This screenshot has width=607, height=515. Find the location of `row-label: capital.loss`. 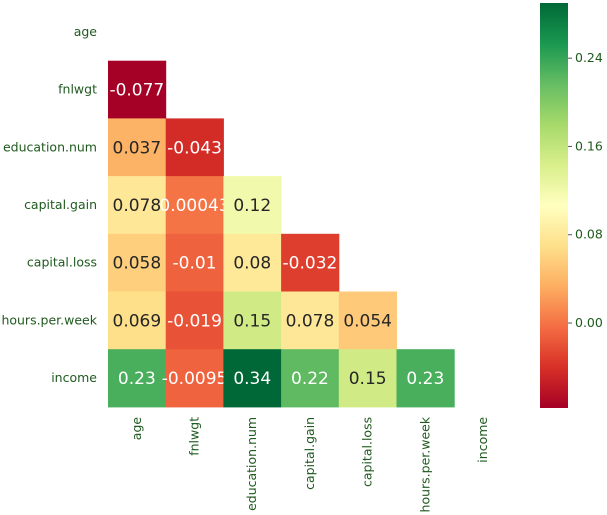

row-label: capital.loss is located at coordinates (62, 262).